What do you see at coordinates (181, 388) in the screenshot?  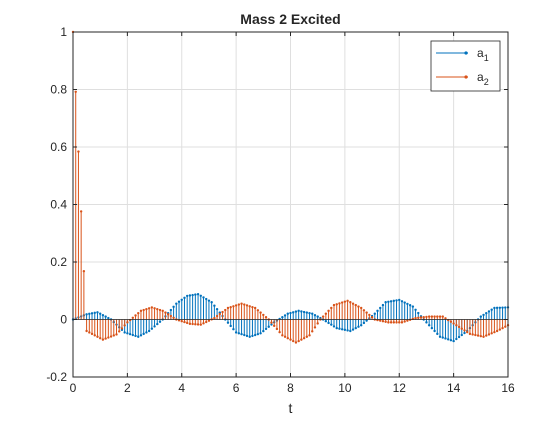 I see `x-tick-label: 4` at bounding box center [181, 388].